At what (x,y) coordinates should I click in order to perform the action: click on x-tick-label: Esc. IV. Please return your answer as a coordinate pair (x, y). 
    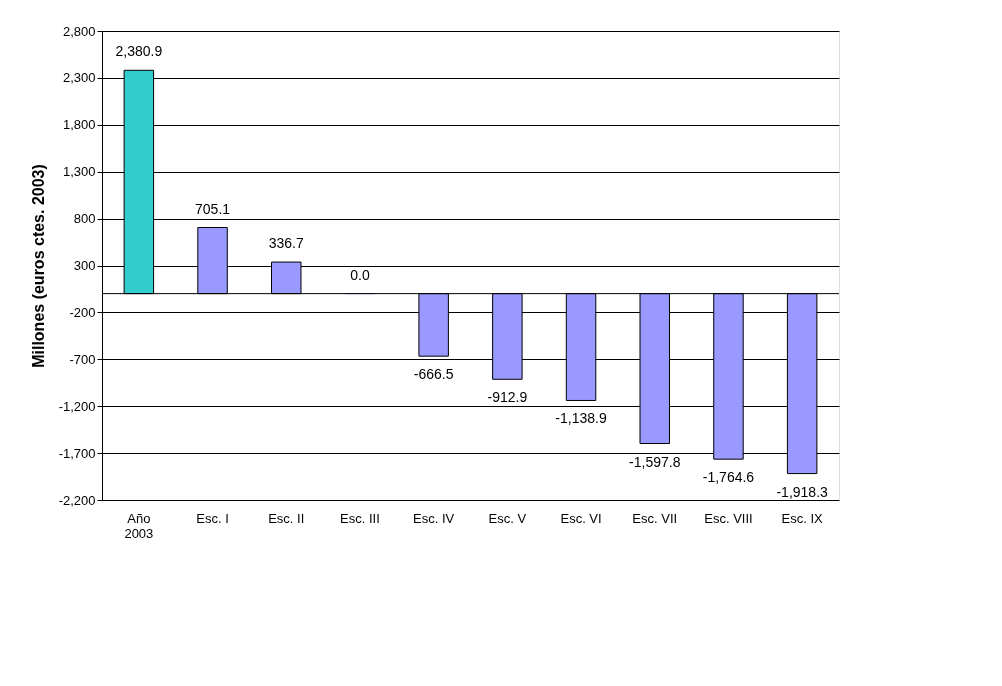
    Looking at the image, I should click on (434, 518).